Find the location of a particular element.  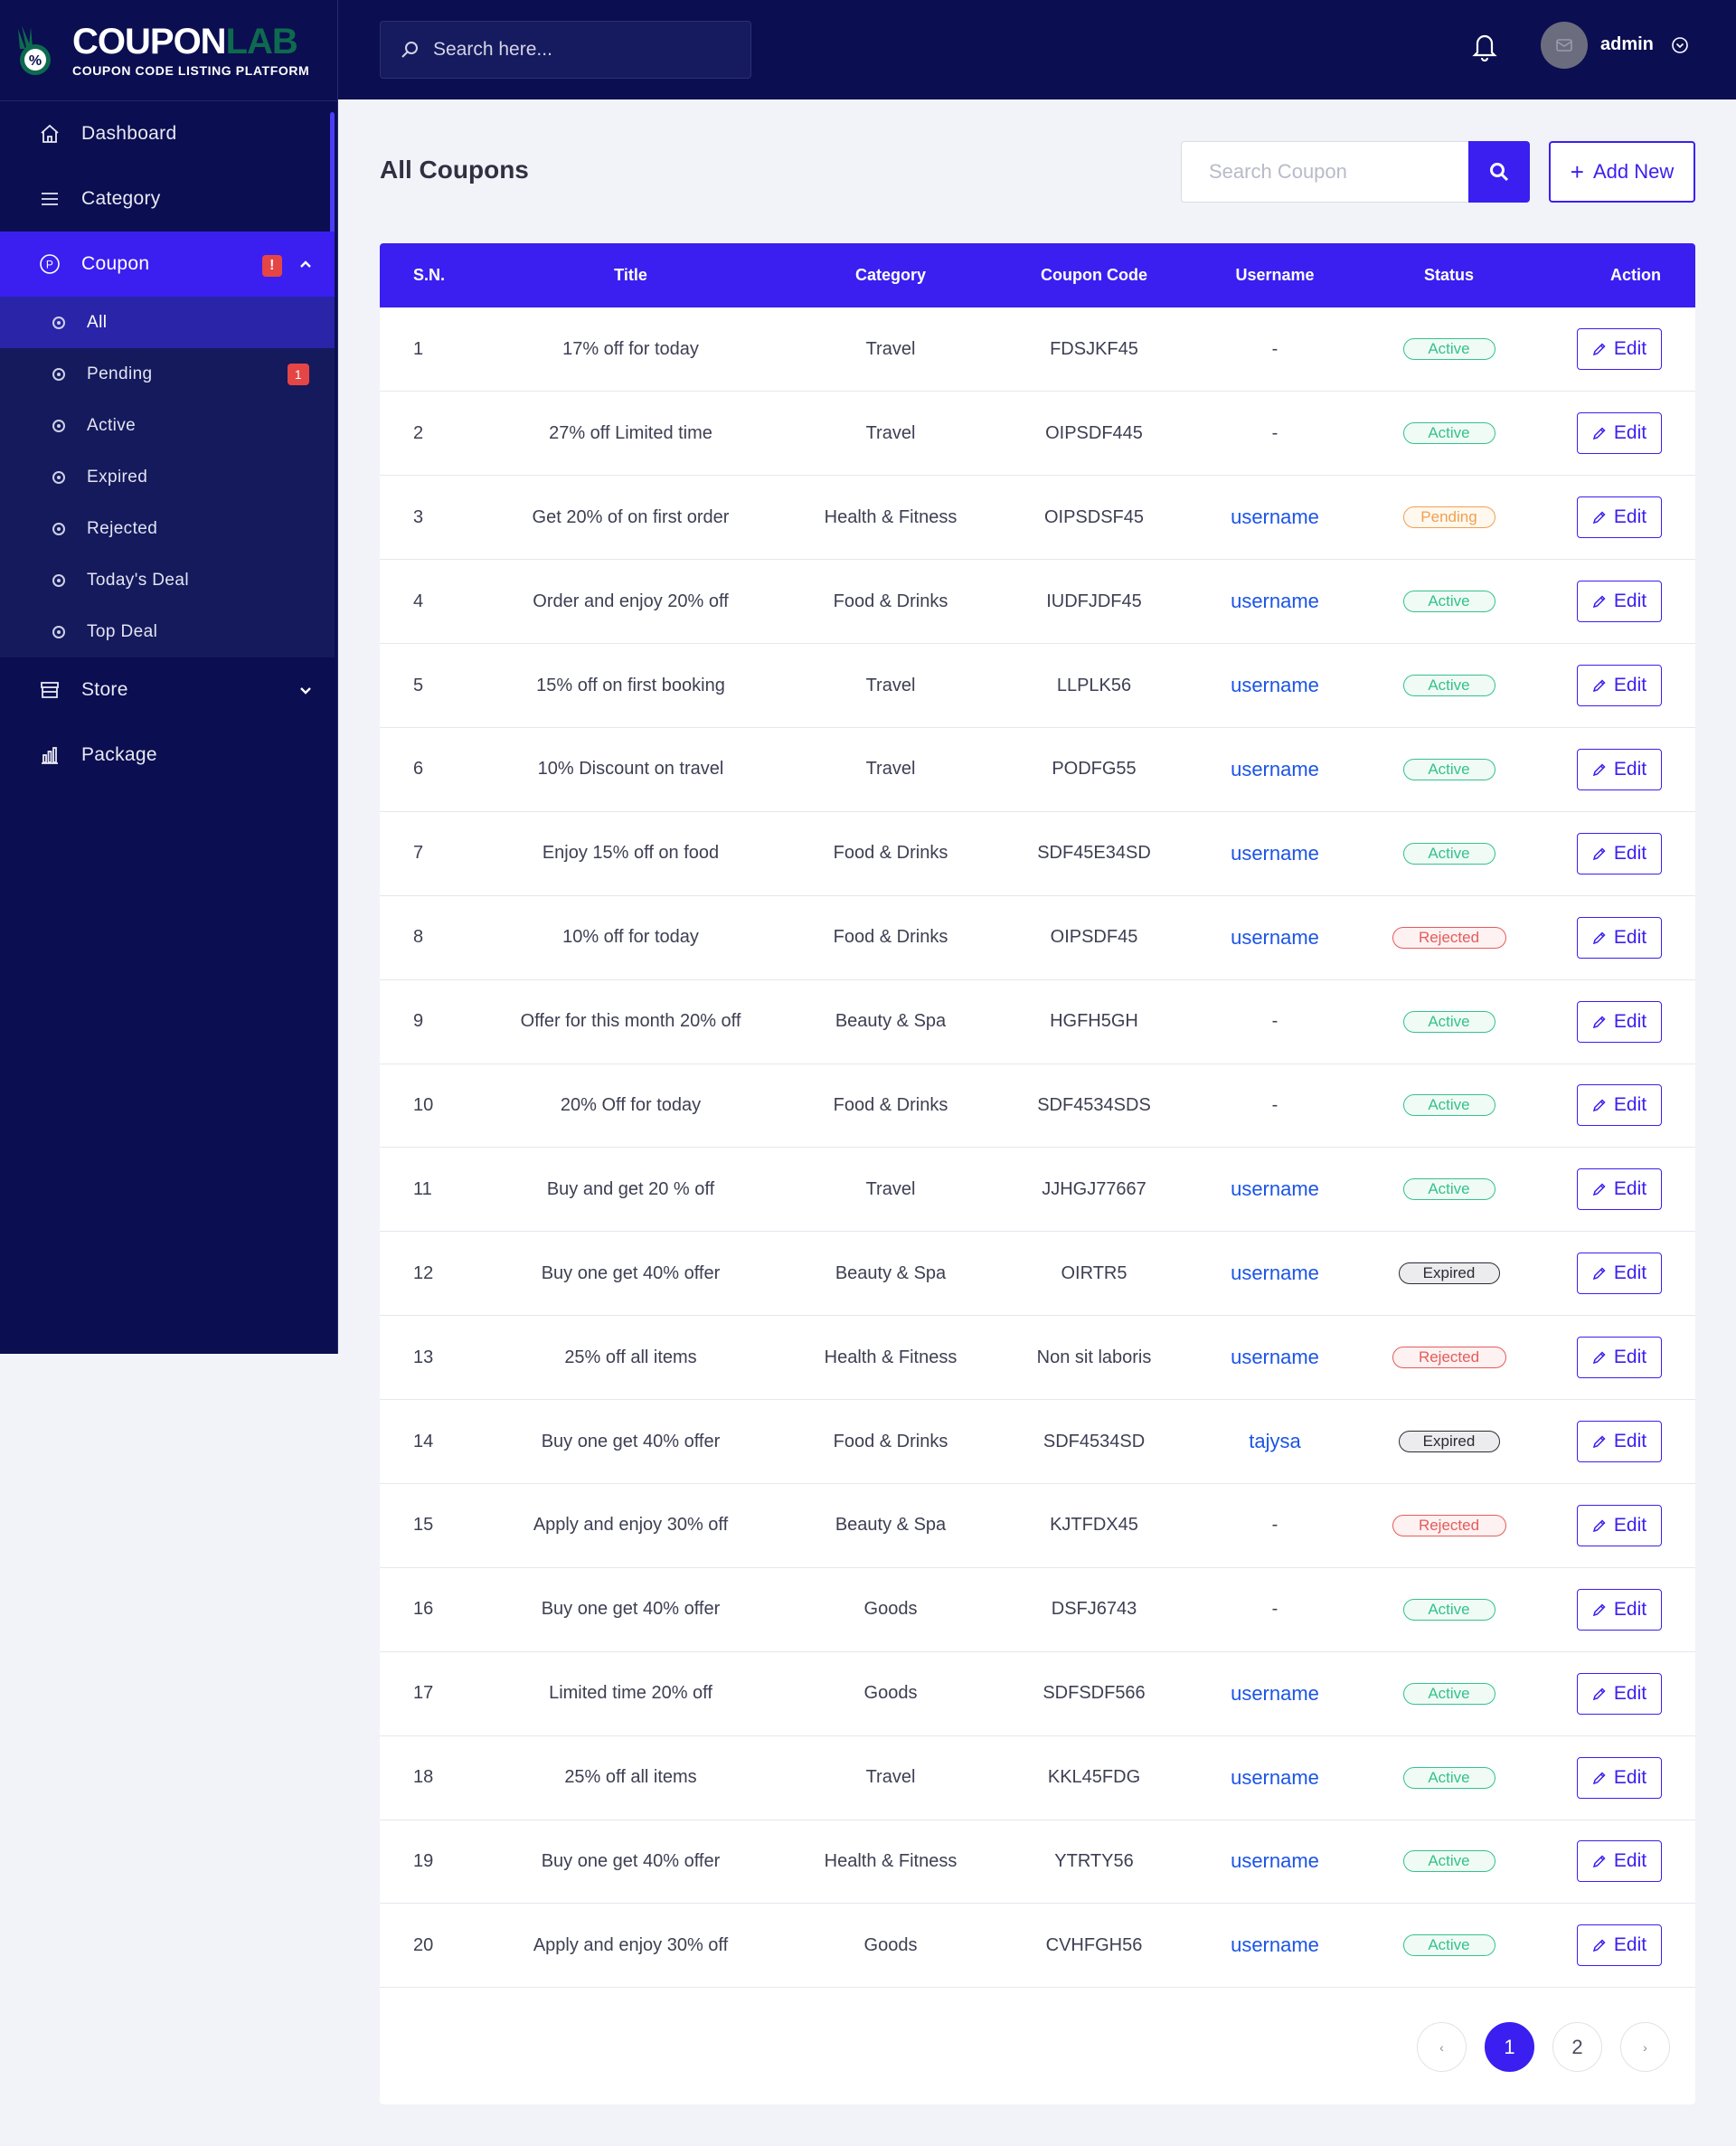

column-header: Username is located at coordinates (1275, 275).